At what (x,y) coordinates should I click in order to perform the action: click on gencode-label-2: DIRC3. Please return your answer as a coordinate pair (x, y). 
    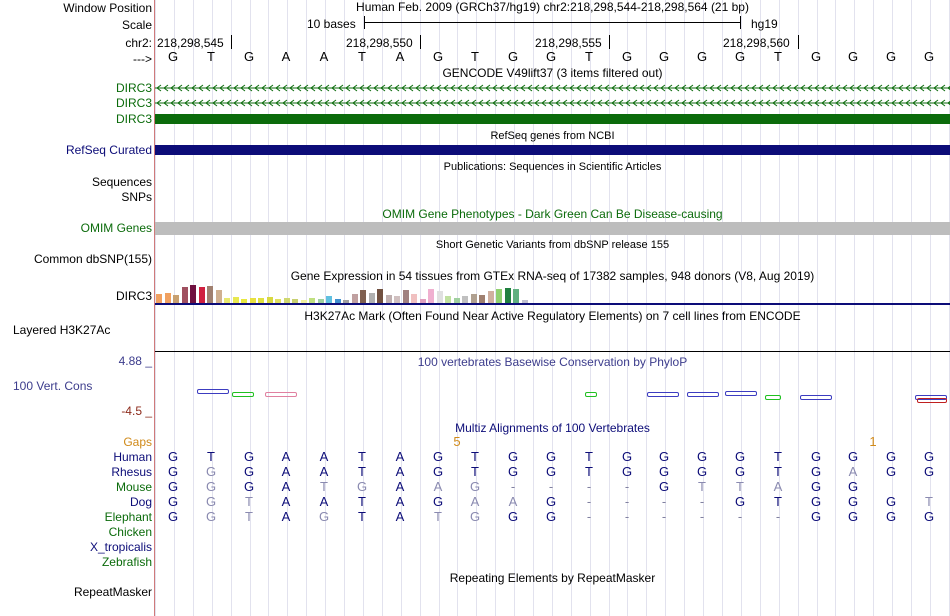
    Looking at the image, I should click on (133, 103).